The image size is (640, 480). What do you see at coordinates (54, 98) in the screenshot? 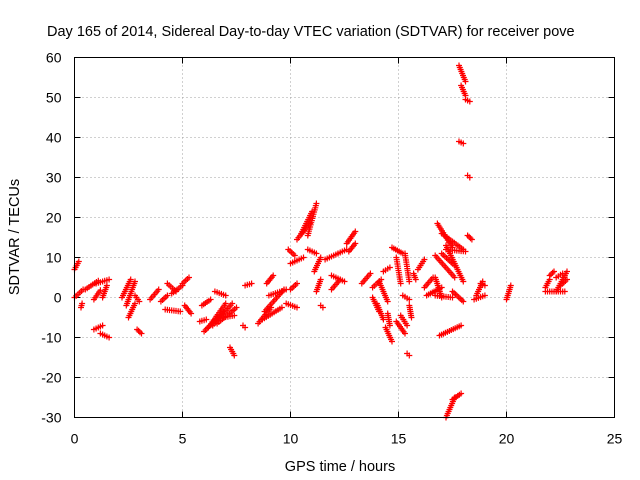
I see `y-tick-label: 50` at bounding box center [54, 98].